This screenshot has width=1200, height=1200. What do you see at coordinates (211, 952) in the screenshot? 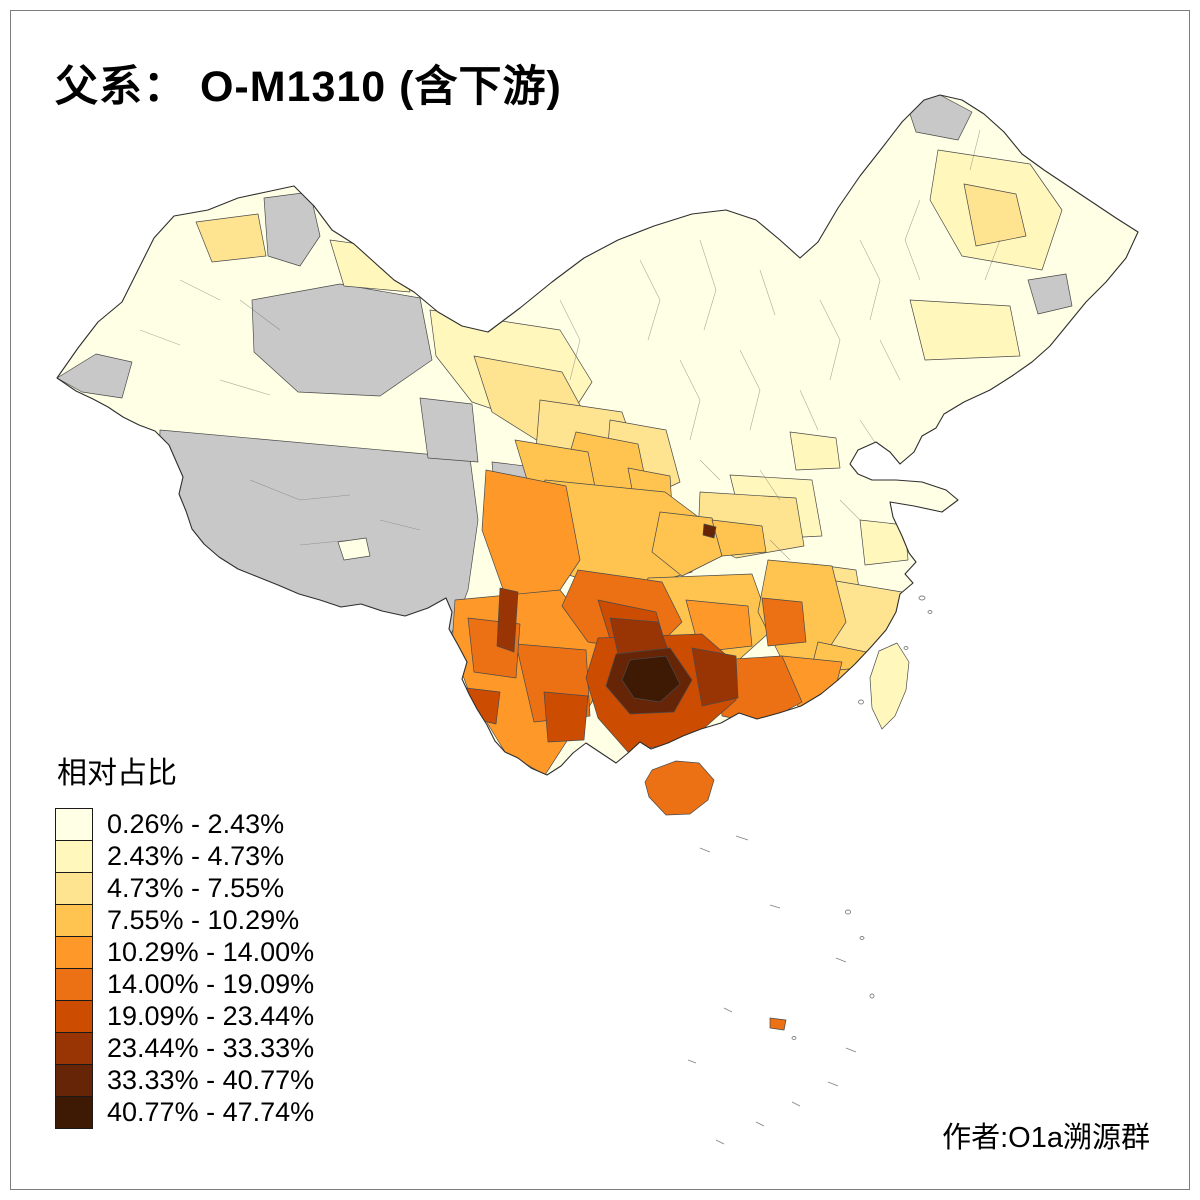
I see `legend-label: 10.29% - 14.00%` at bounding box center [211, 952].